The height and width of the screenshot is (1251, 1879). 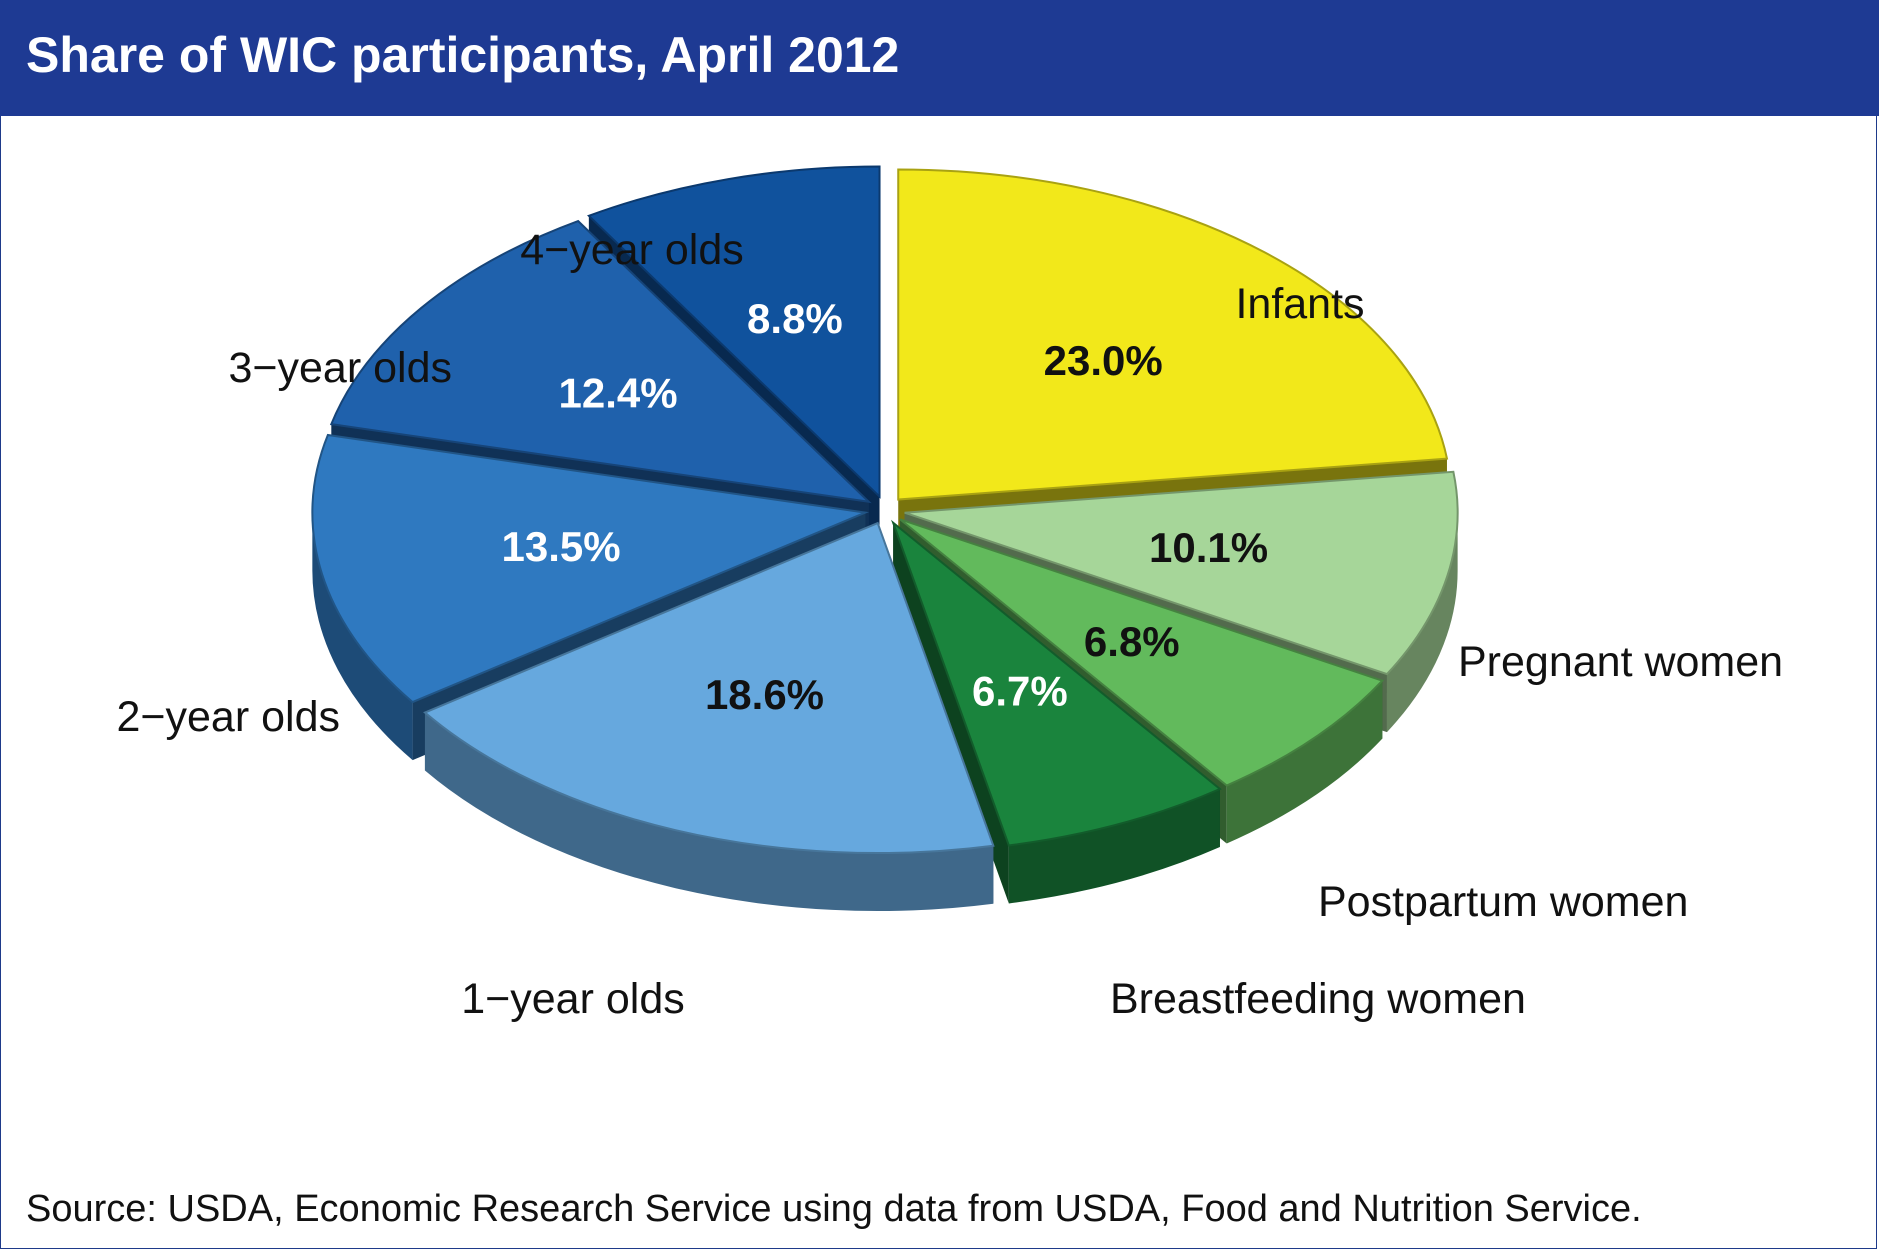 I want to click on value-label-pregnant-women: 10.1%, so click(x=1208, y=547).